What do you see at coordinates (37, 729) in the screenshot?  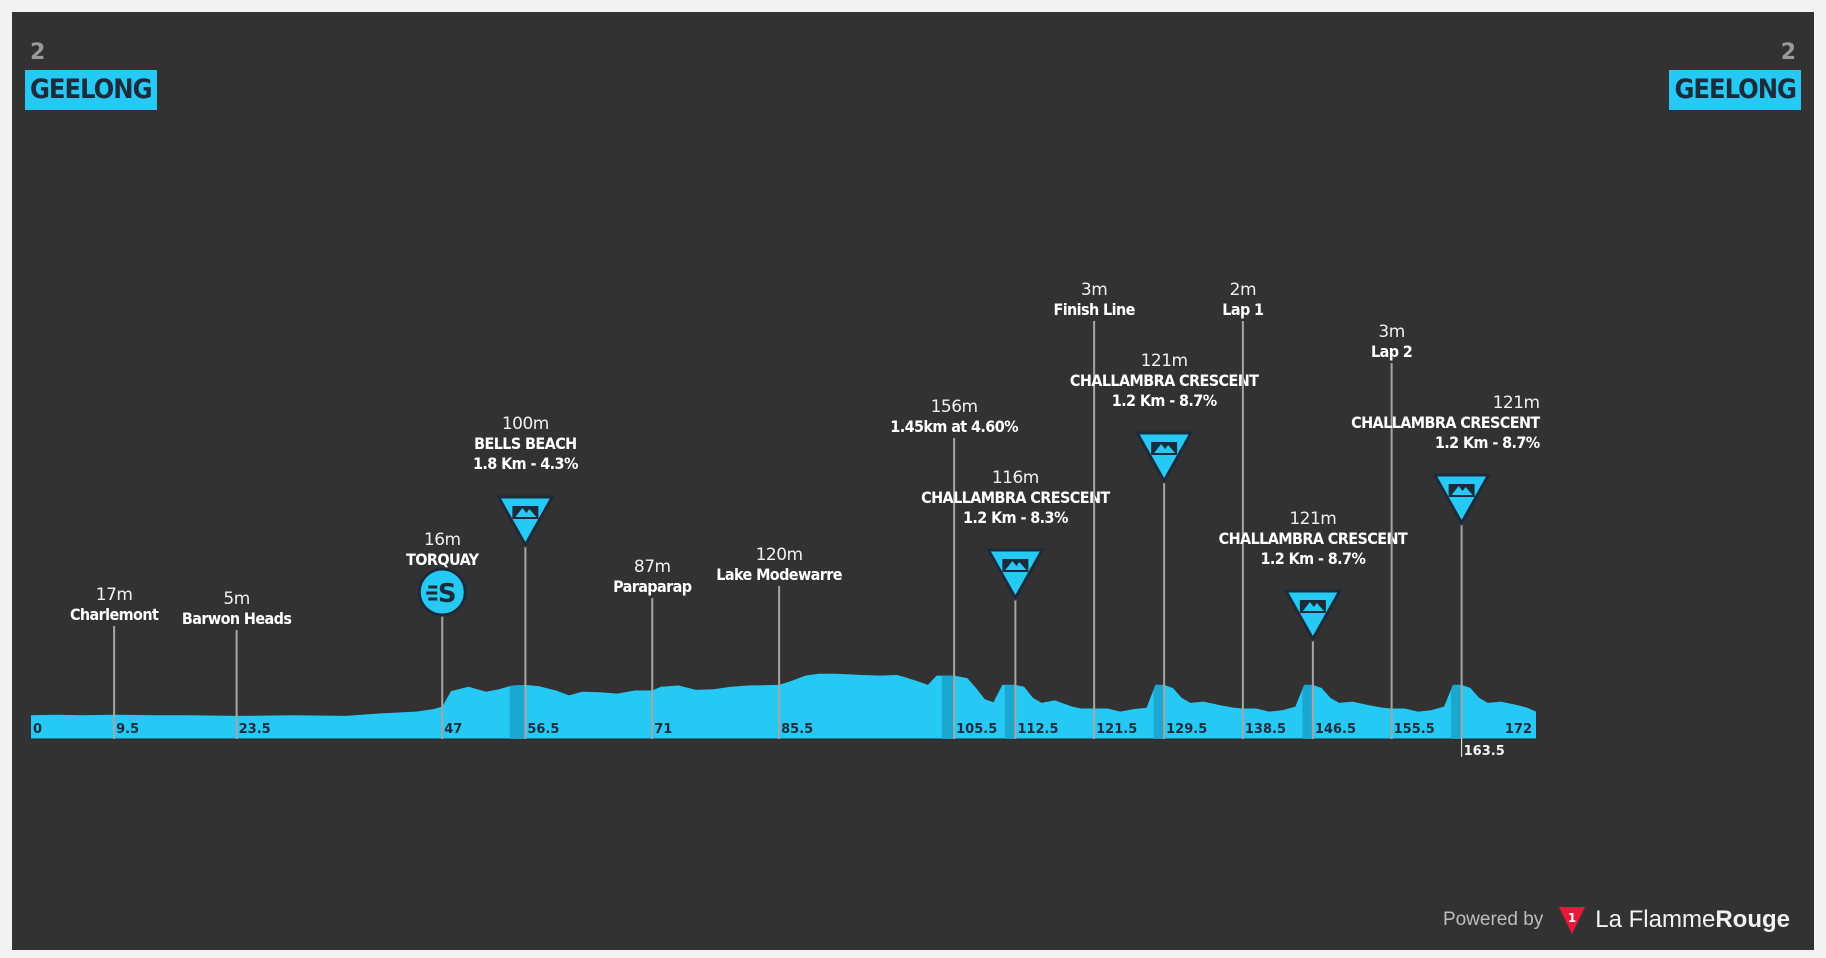 I see `x-tick-label: 0` at bounding box center [37, 729].